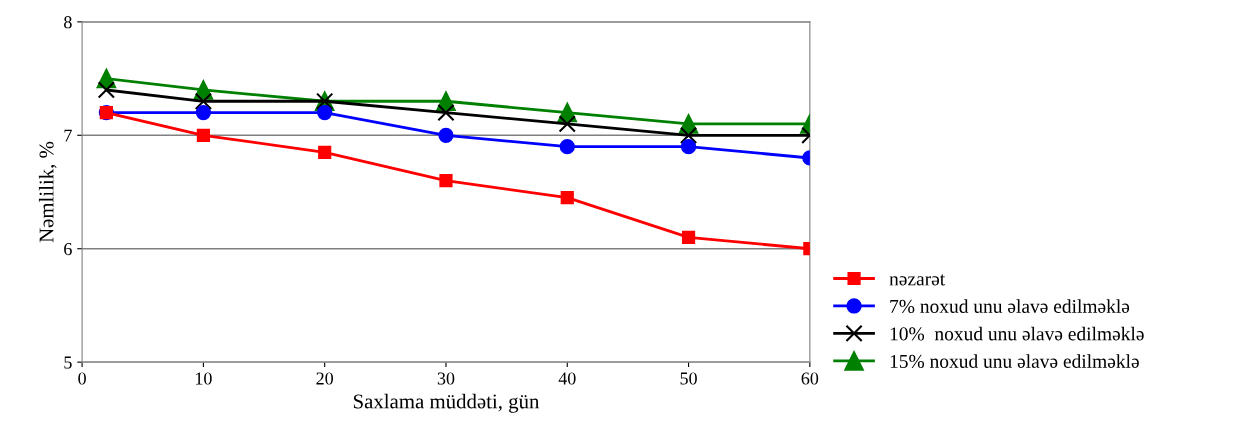 The image size is (1244, 446). What do you see at coordinates (68, 135) in the screenshot?
I see `y-tick-label: 7` at bounding box center [68, 135].